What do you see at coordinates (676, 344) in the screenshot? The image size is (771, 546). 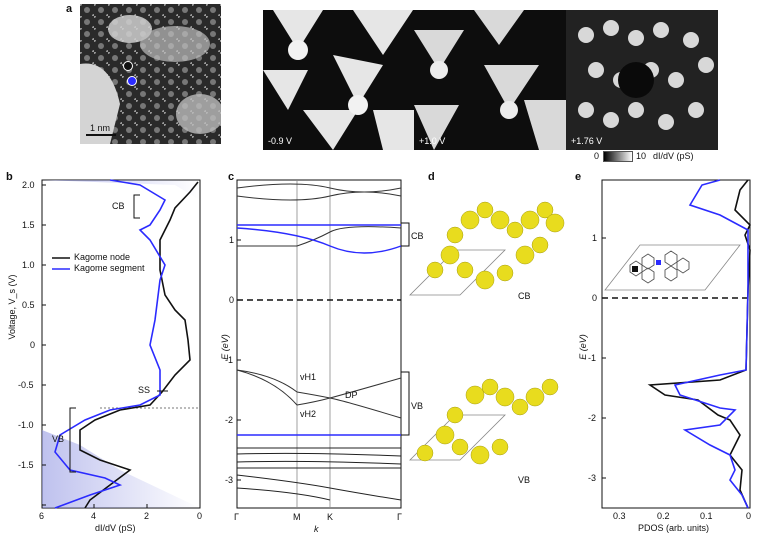 I see `panel-e-pdos` at bounding box center [676, 344].